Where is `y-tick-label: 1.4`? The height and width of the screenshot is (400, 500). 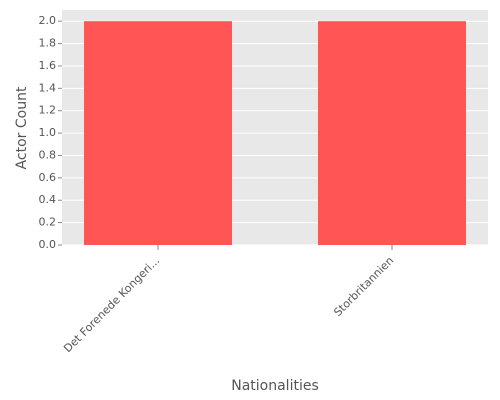
y-tick-label: 1.4 is located at coordinates (48, 87).